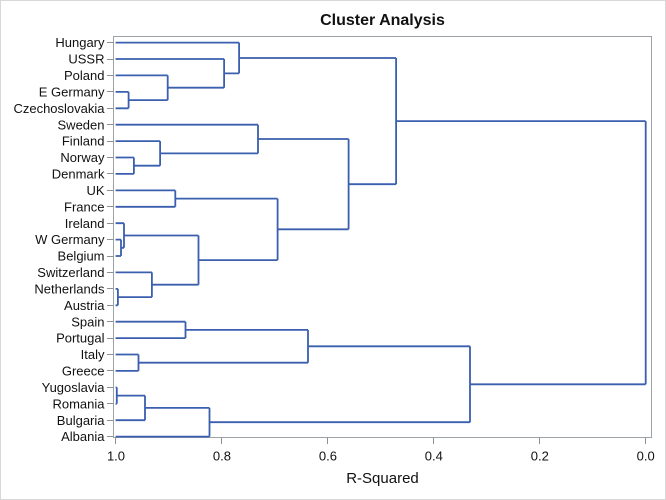 This screenshot has width=666, height=500. What do you see at coordinates (82, 157) in the screenshot?
I see `svg-text: Norway` at bounding box center [82, 157].